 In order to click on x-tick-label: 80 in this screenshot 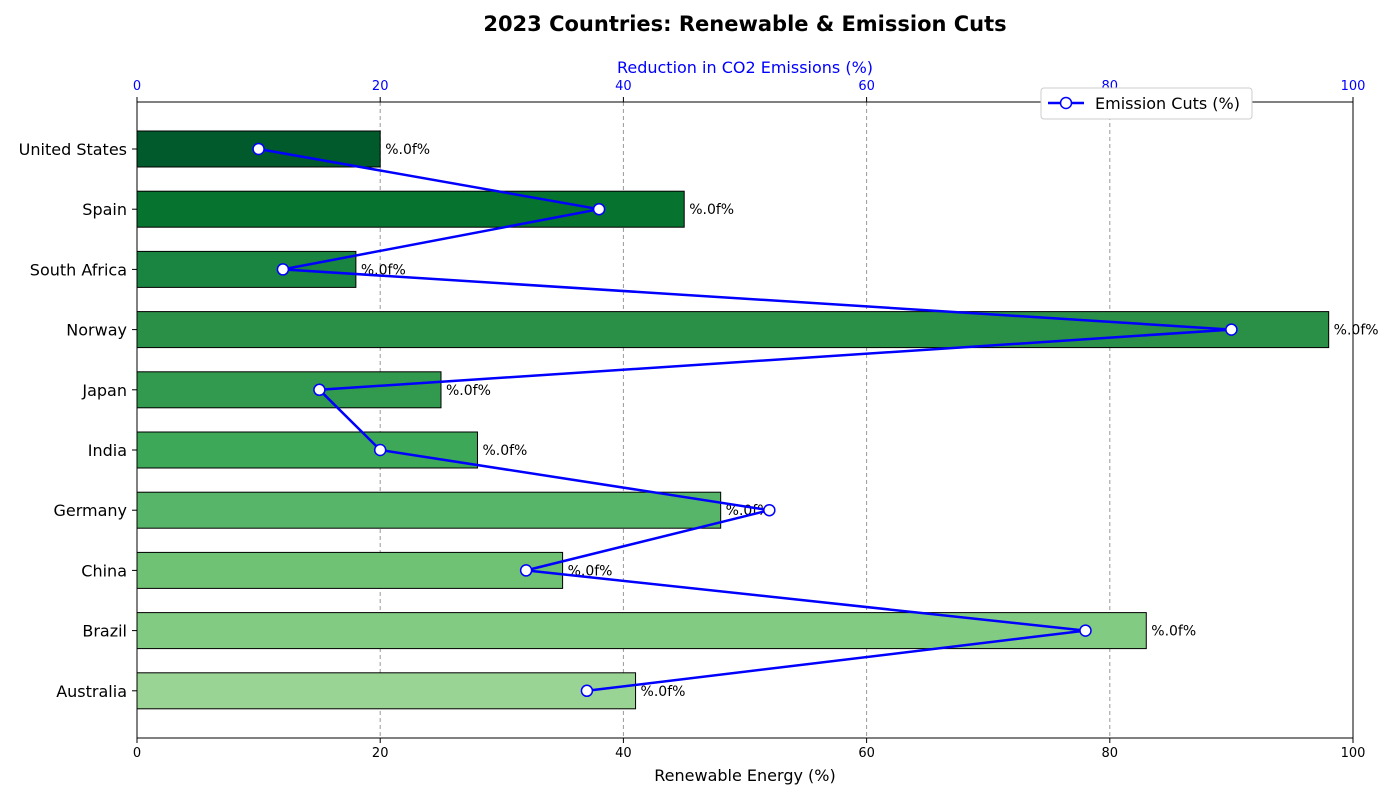, I will do `click(1110, 753)`.